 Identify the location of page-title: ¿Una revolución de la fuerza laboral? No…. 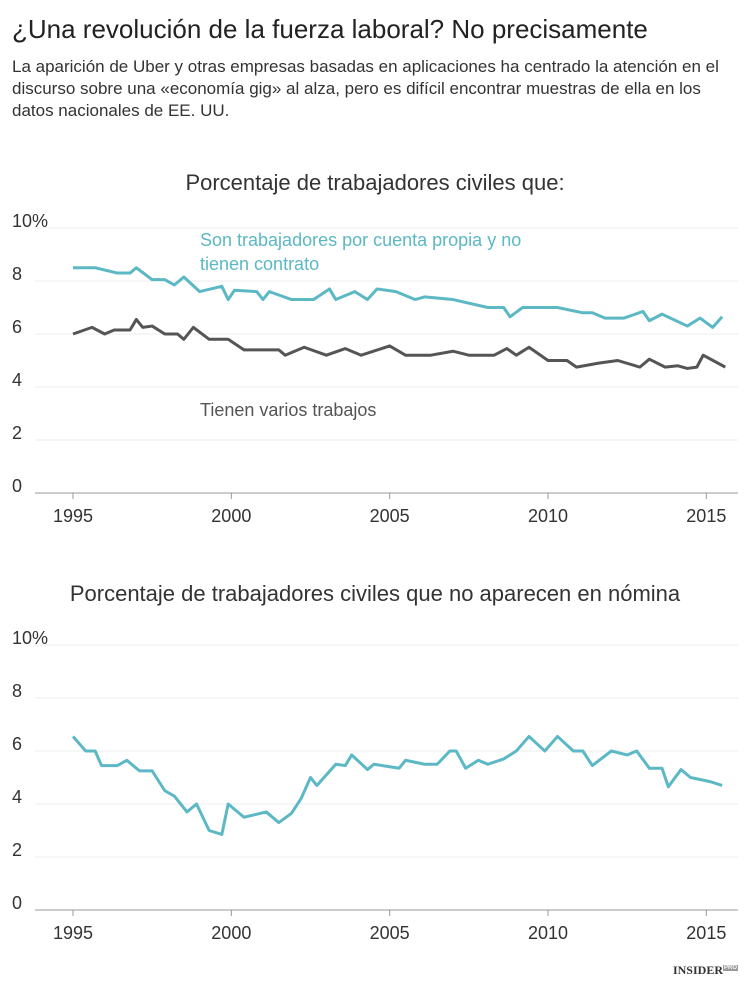
(330, 29).